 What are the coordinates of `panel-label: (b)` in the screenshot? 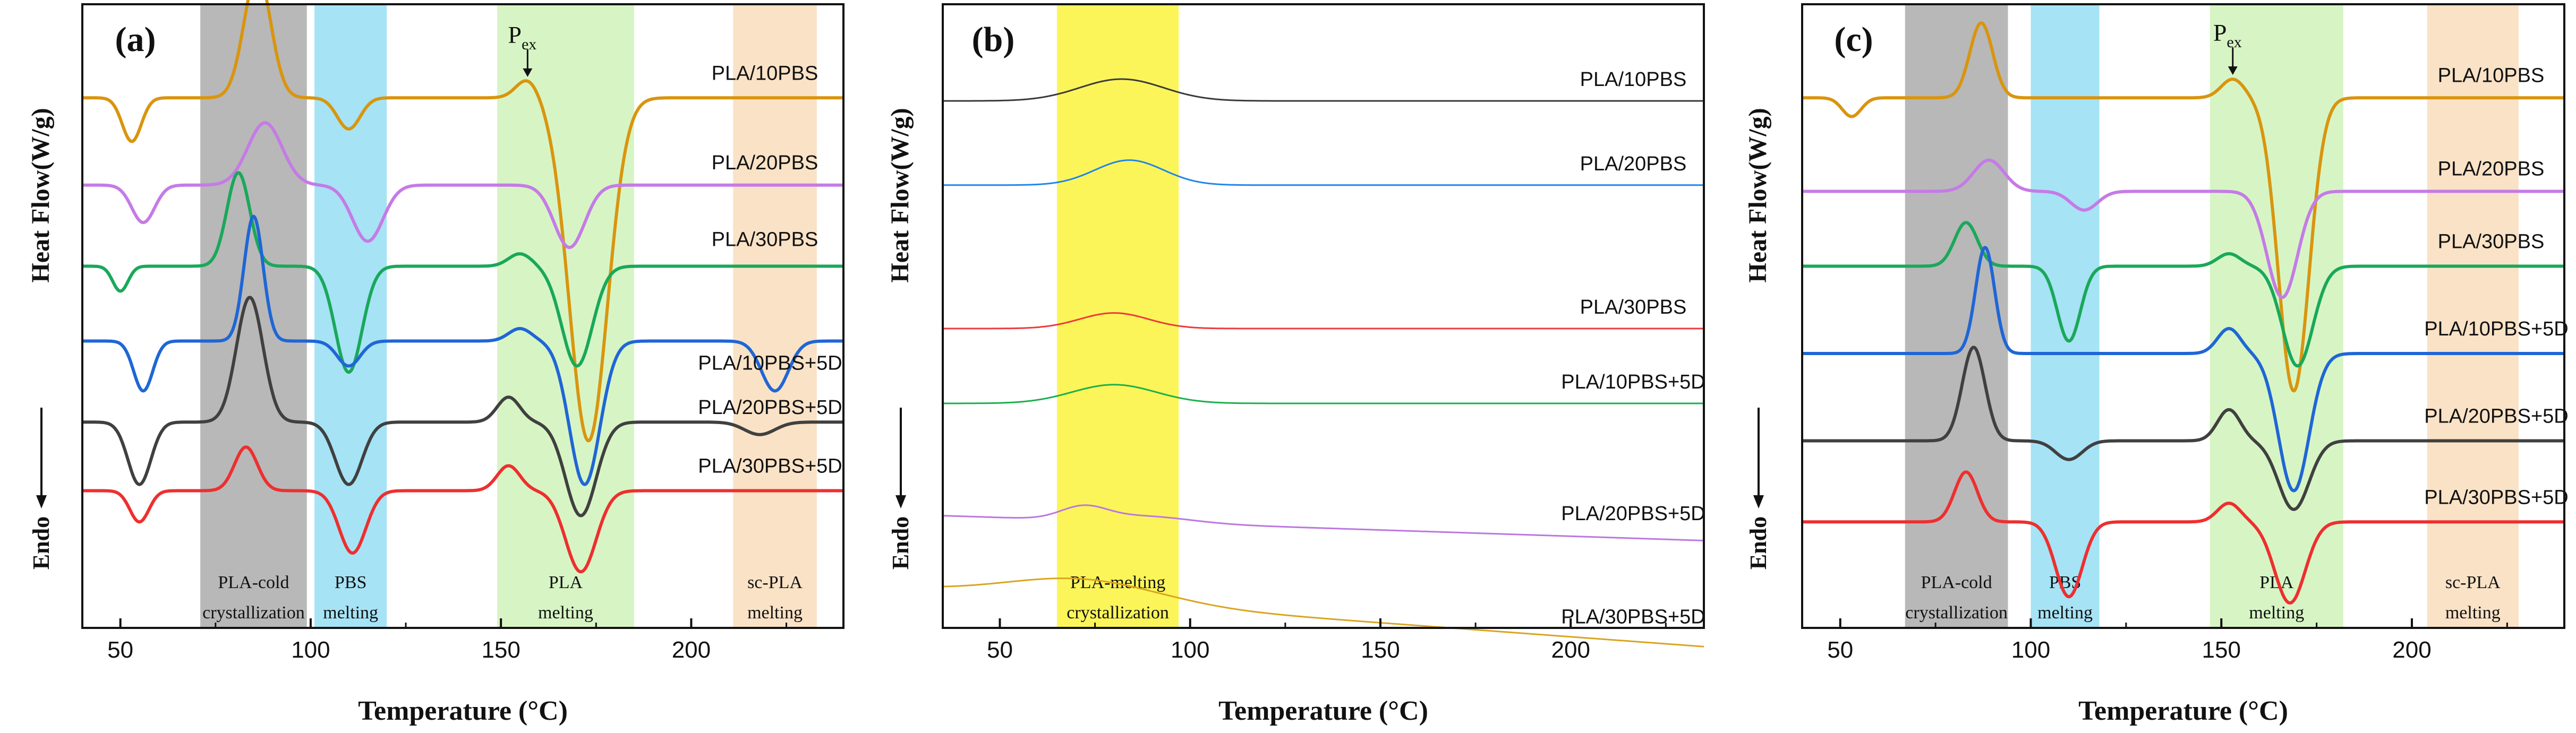 It's located at (994, 39).